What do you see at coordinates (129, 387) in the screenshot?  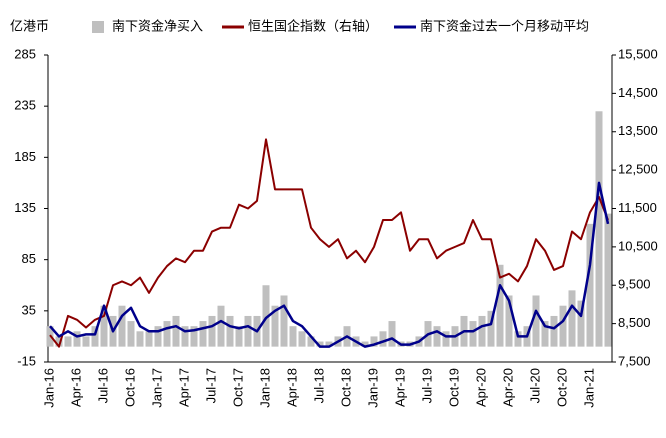 I see `x-tick-label: Oct-16` at bounding box center [129, 387].